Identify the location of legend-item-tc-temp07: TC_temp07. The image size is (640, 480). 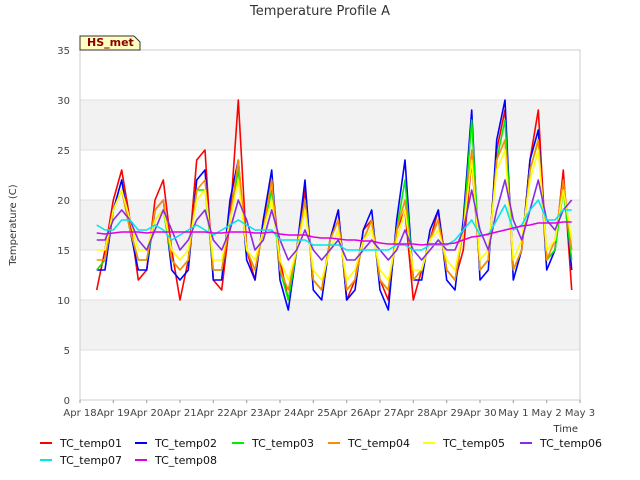
(81, 460).